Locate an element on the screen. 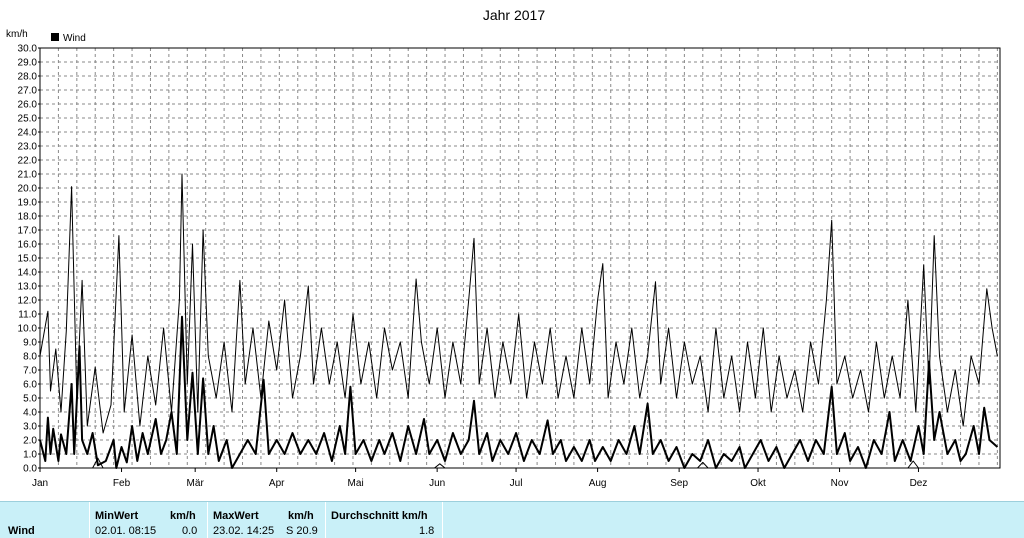  legend-swatch is located at coordinates (55, 37).